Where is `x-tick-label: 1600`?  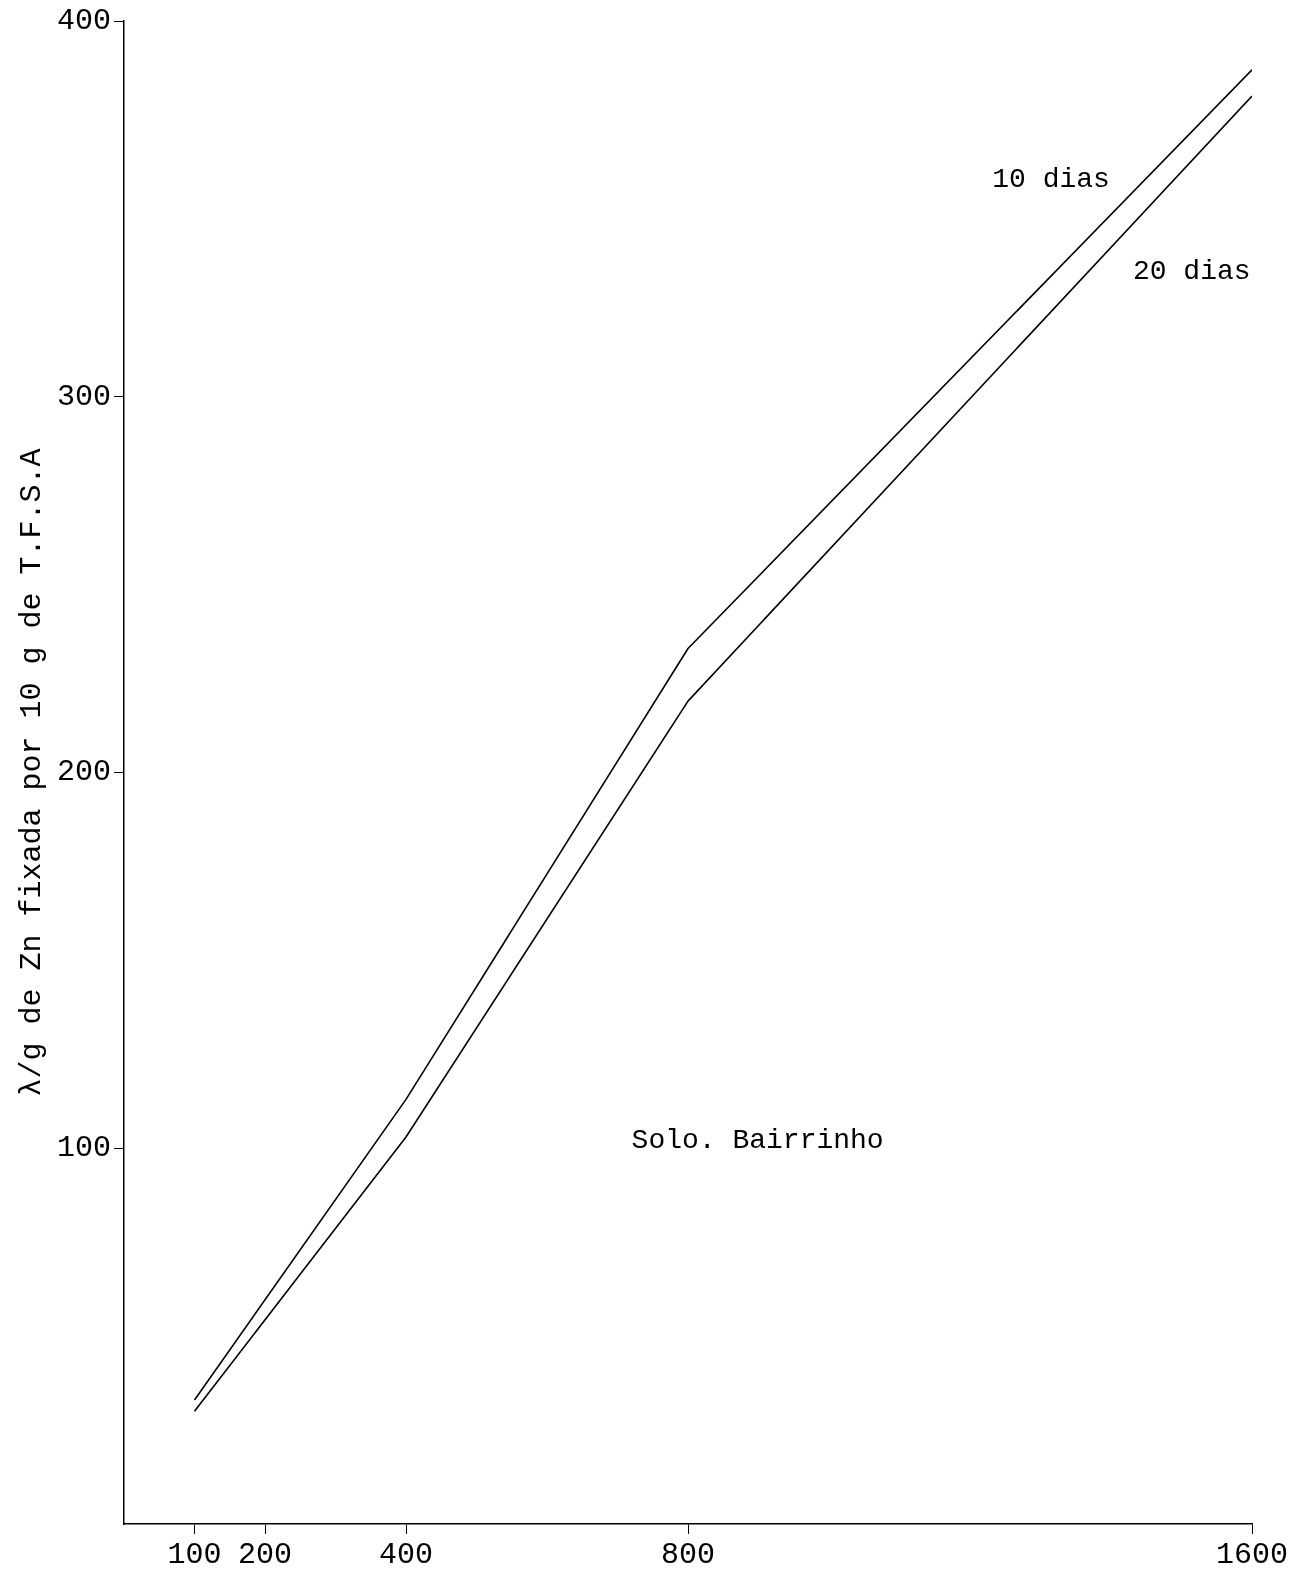
x-tick-label: 1600 is located at coordinates (1252, 1554).